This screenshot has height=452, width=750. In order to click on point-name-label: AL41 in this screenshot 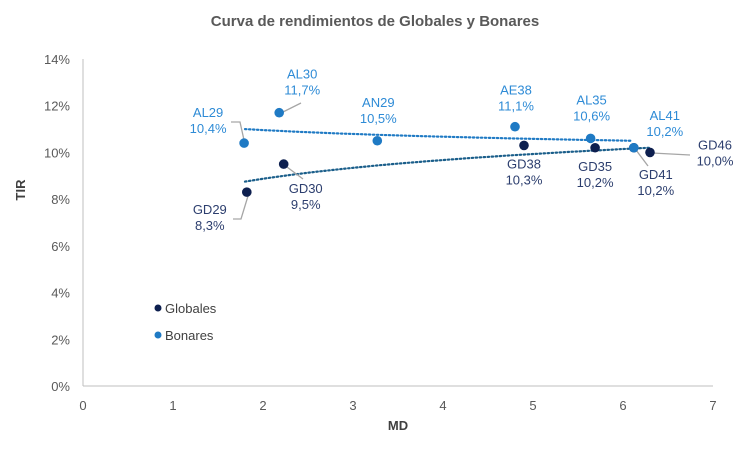, I will do `click(665, 115)`.